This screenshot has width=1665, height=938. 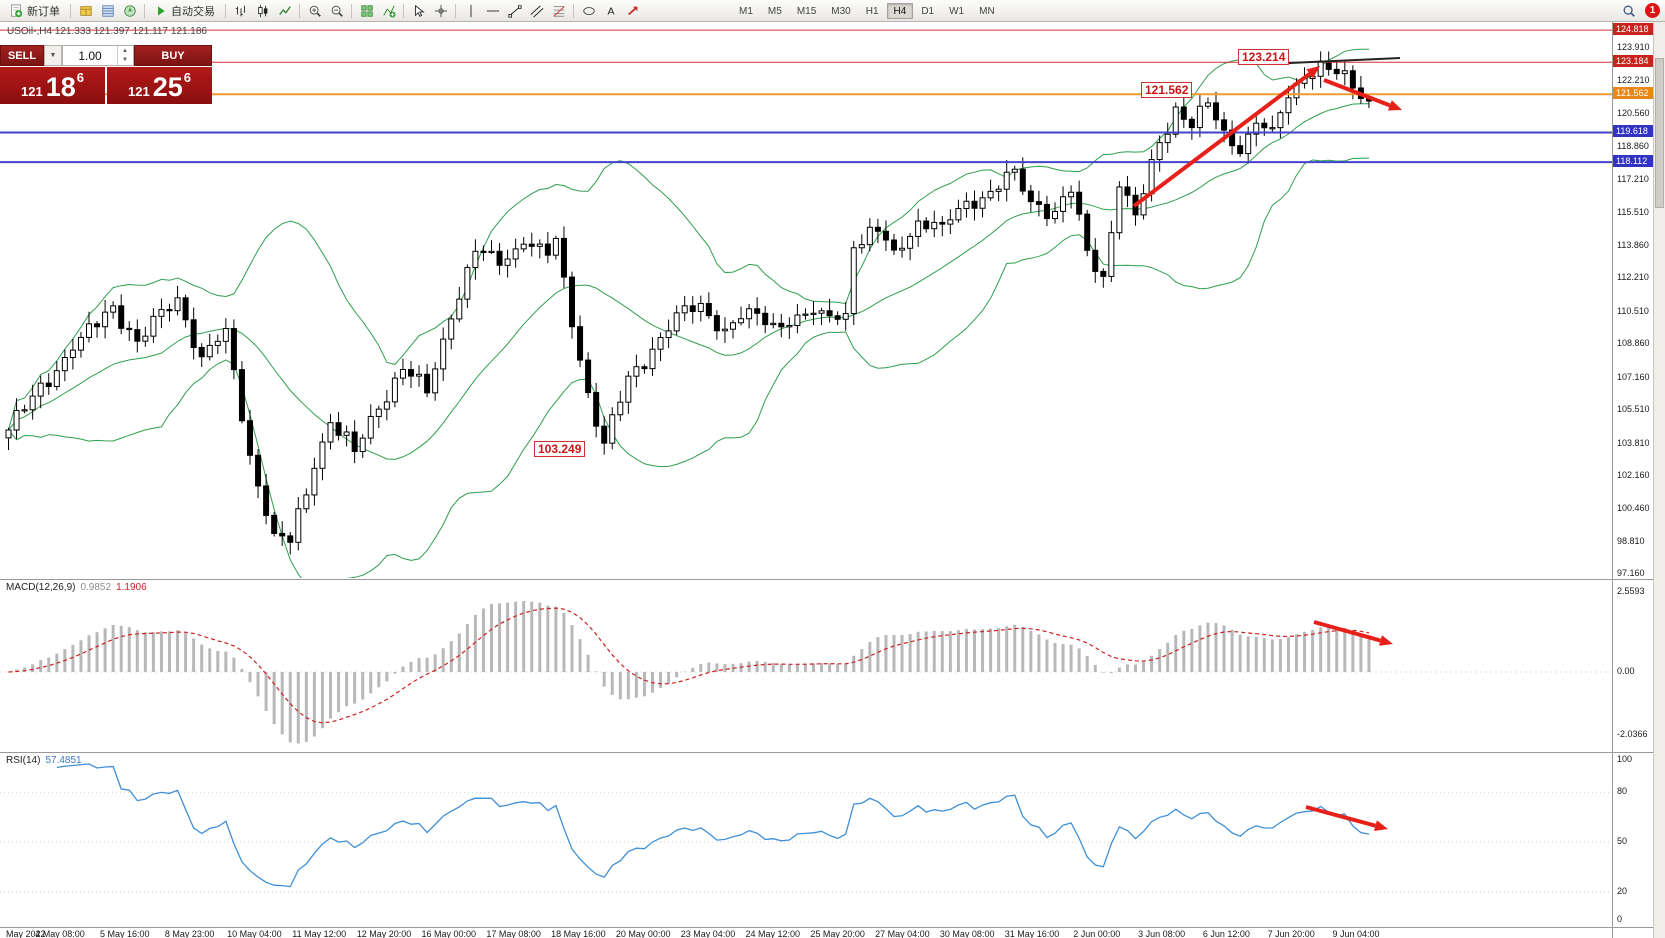 I want to click on fibonacci-icon, so click(x=558, y=11).